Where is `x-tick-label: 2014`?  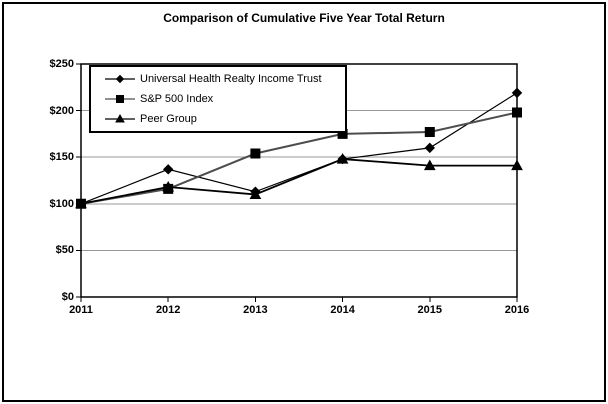
x-tick-label: 2014 is located at coordinates (342, 310).